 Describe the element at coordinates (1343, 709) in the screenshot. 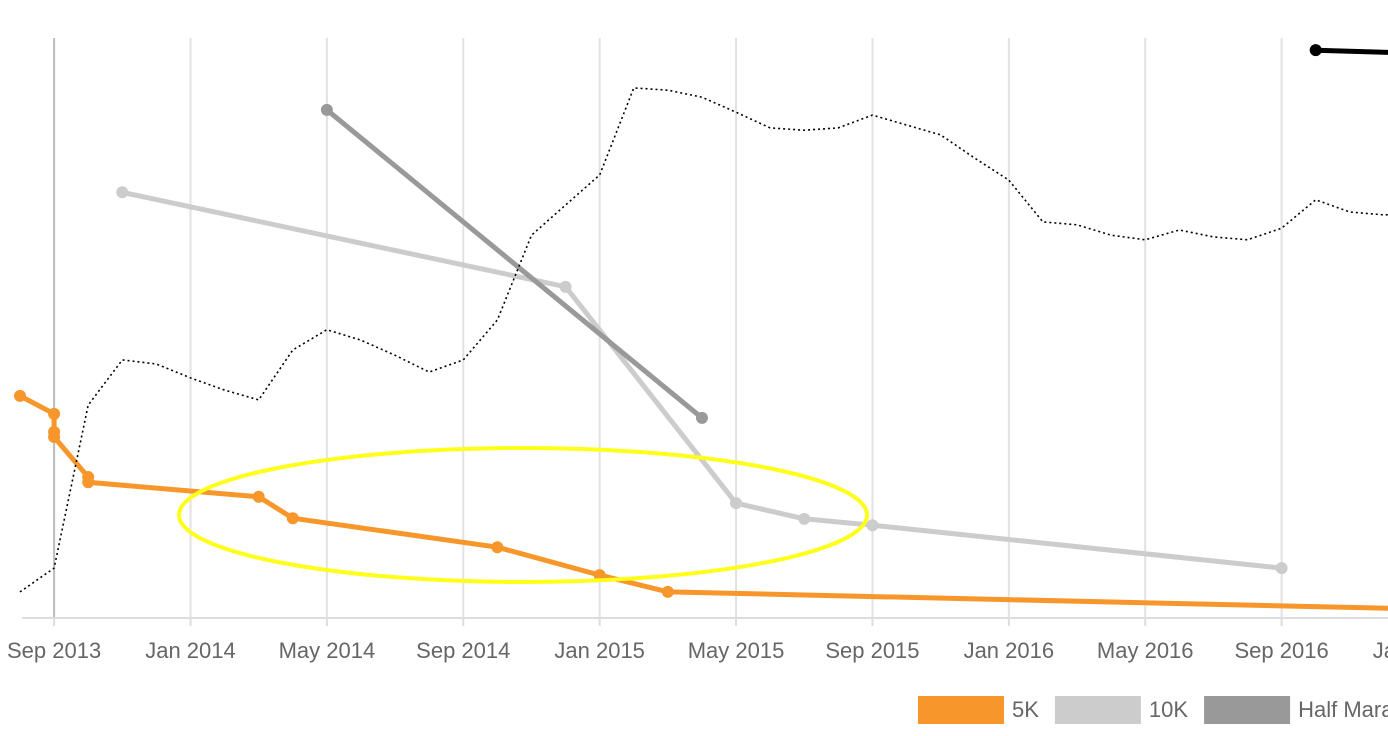

I see `legend-label: Half Marathon` at that location.